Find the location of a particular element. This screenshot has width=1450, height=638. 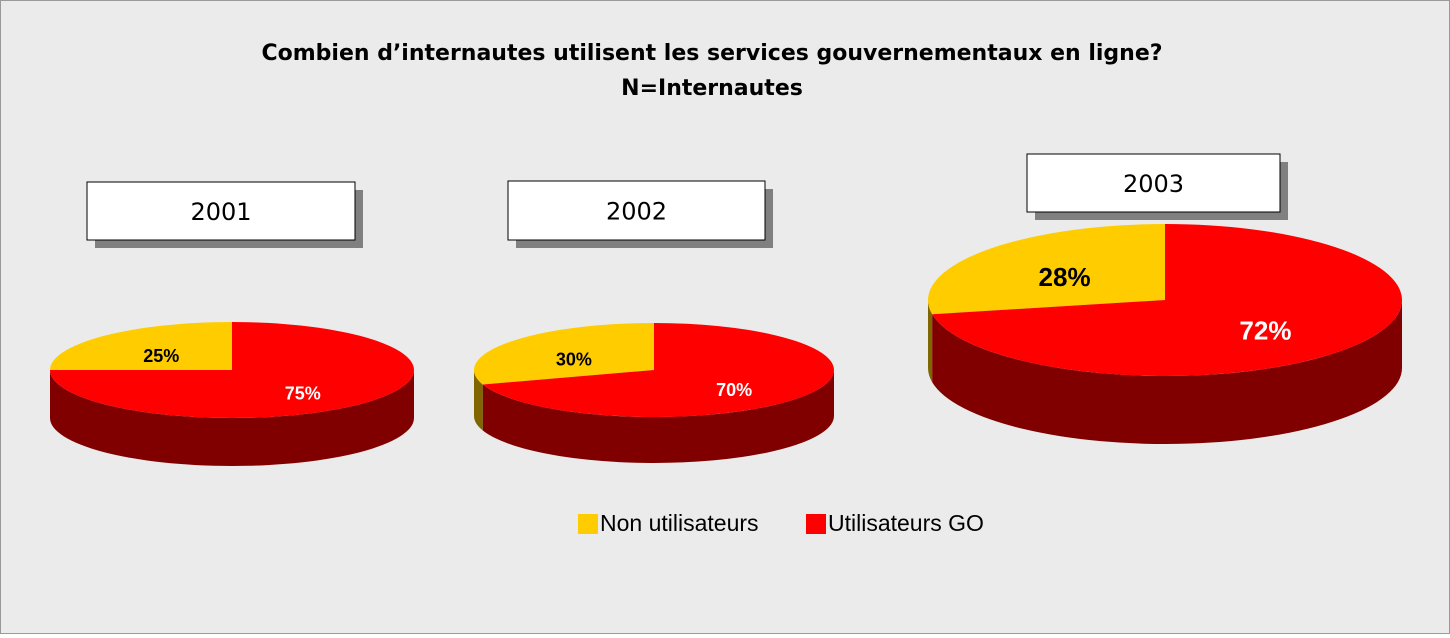

value-label: 70% is located at coordinates (734, 390).